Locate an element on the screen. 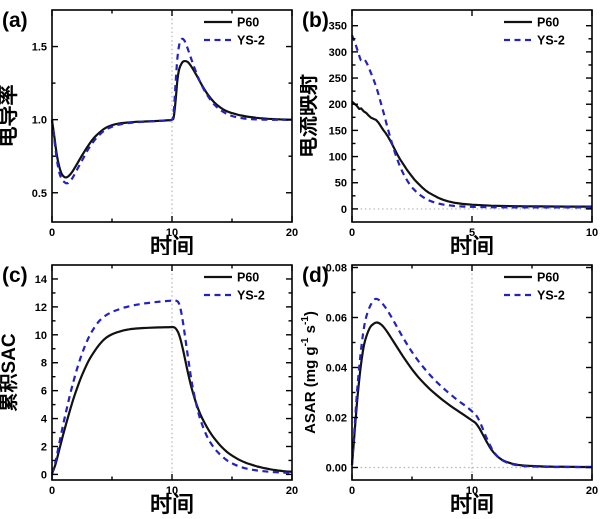  panel-label-c: (c) is located at coordinates (15, 275).